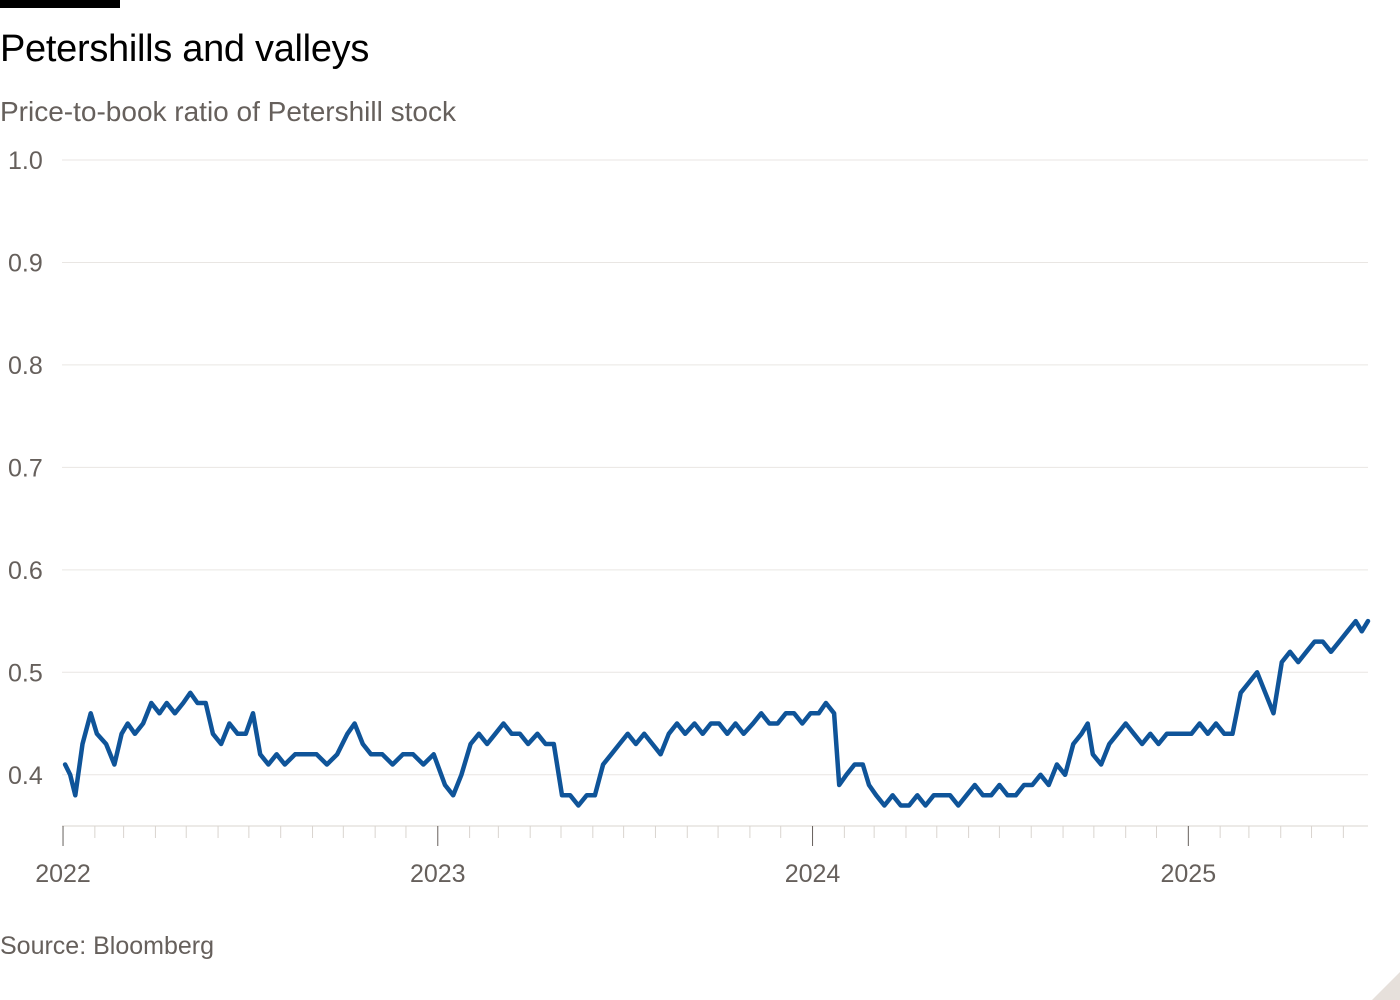  I want to click on y-tick-label: 0.4, so click(25, 776).